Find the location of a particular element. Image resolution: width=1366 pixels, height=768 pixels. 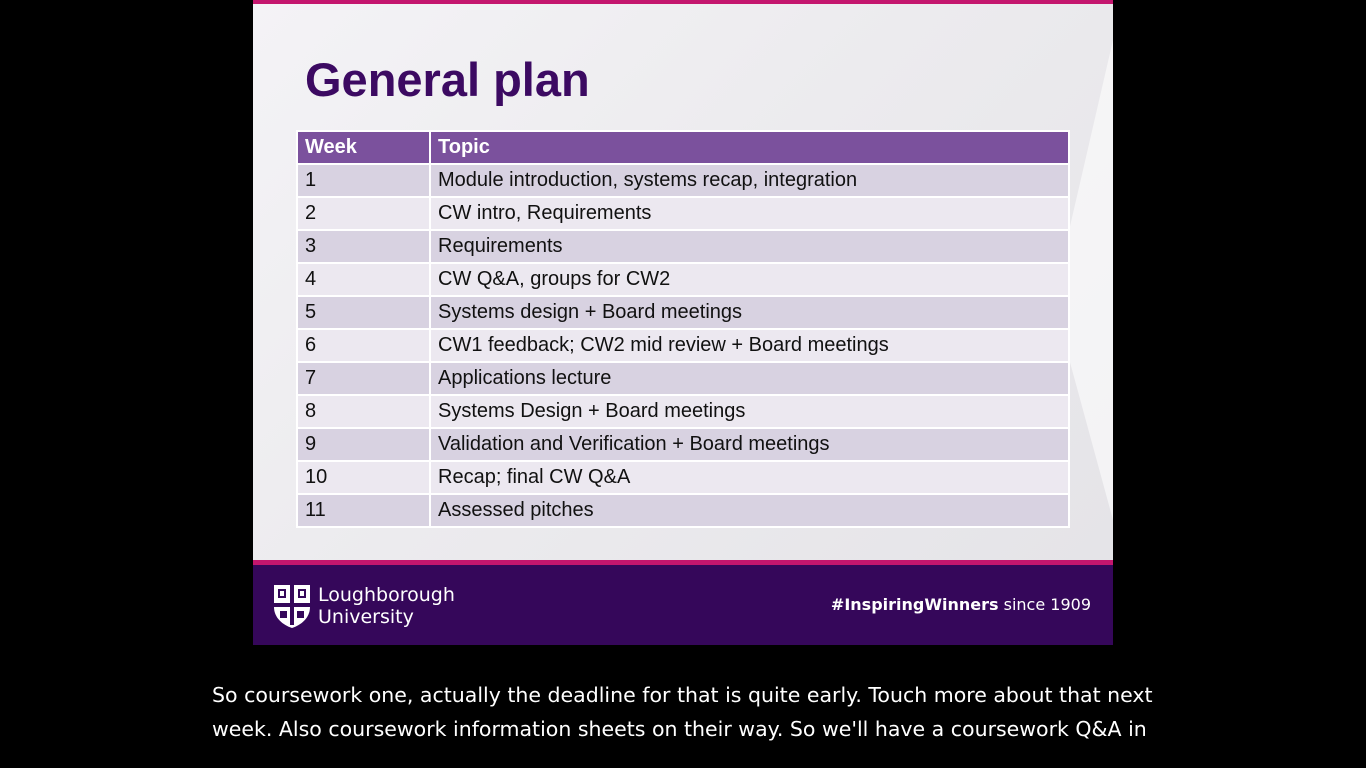

topic-cell: Applications lecture is located at coordinates (749, 378).